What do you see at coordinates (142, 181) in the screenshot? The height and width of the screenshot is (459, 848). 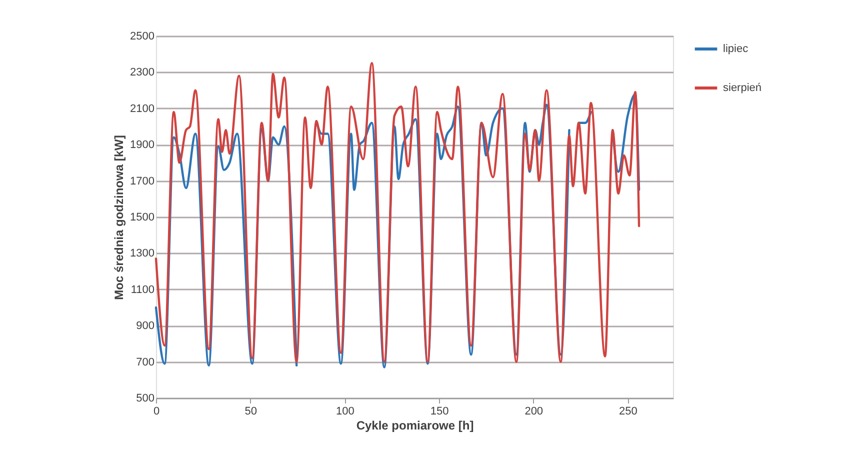 I see `y-tick-label: 1700` at bounding box center [142, 181].